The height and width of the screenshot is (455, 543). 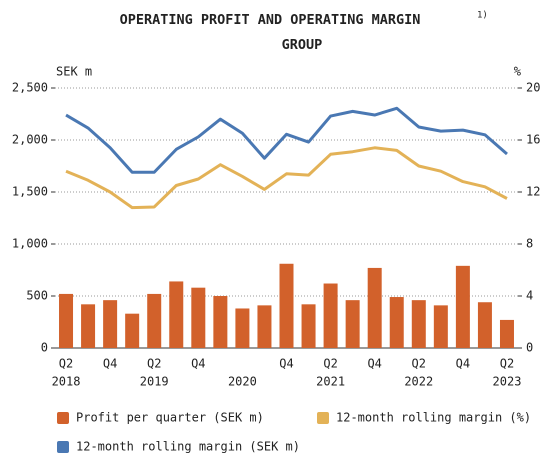 What do you see at coordinates (154, 382) in the screenshot?
I see `year-label: 2019` at bounding box center [154, 382].